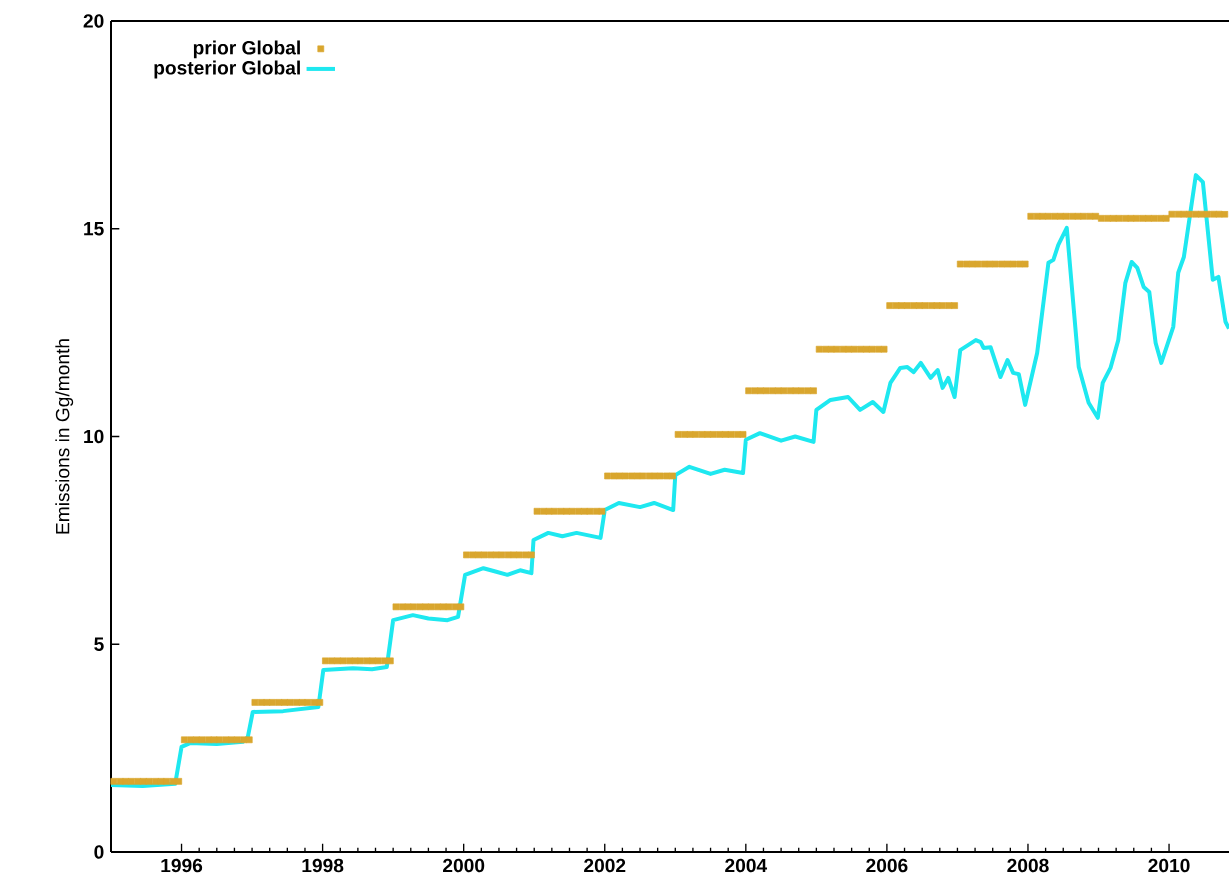 The height and width of the screenshot is (890, 1229). What do you see at coordinates (1028, 865) in the screenshot?
I see `x-tick-label: 2008` at bounding box center [1028, 865].